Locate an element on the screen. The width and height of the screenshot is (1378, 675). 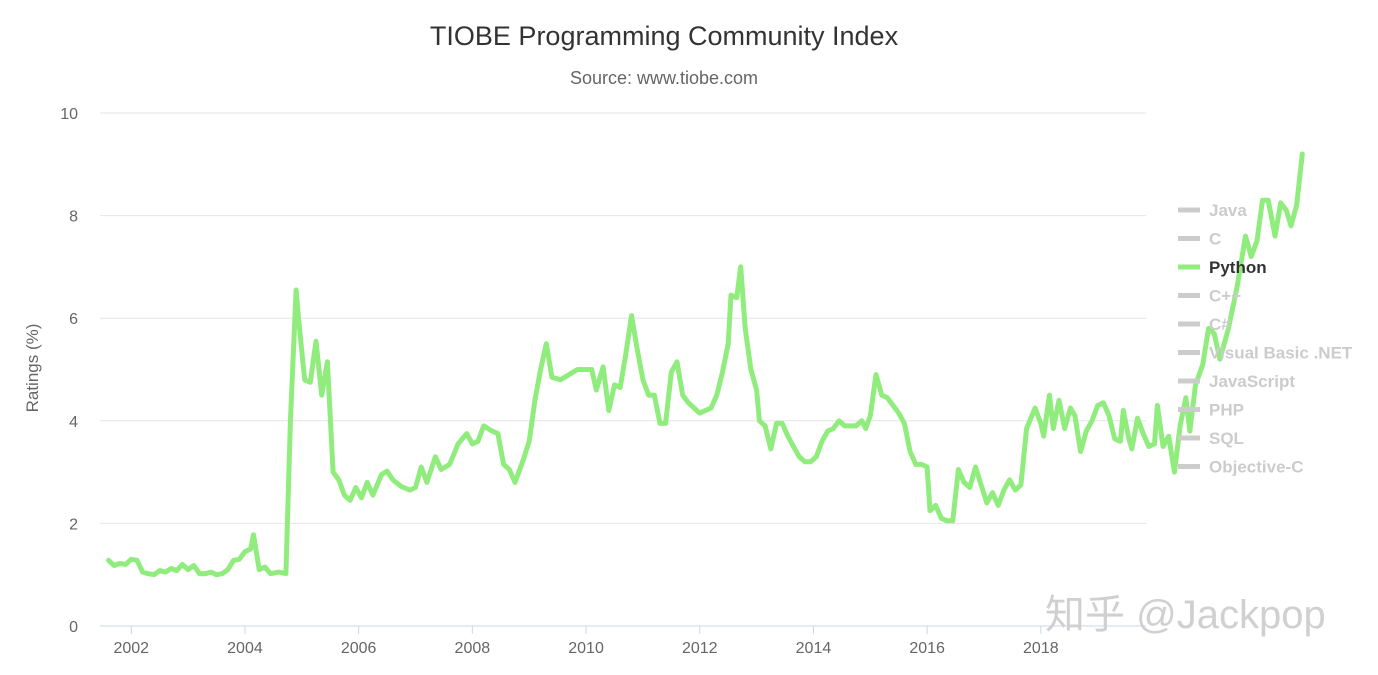
legend-item: JavaScript is located at coordinates (1236, 381).